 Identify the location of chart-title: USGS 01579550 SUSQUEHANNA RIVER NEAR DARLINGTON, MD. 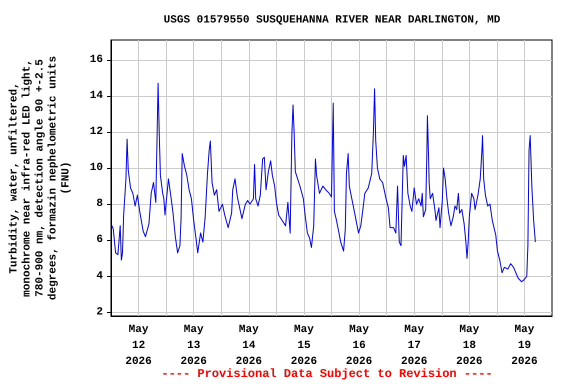
(332, 20).